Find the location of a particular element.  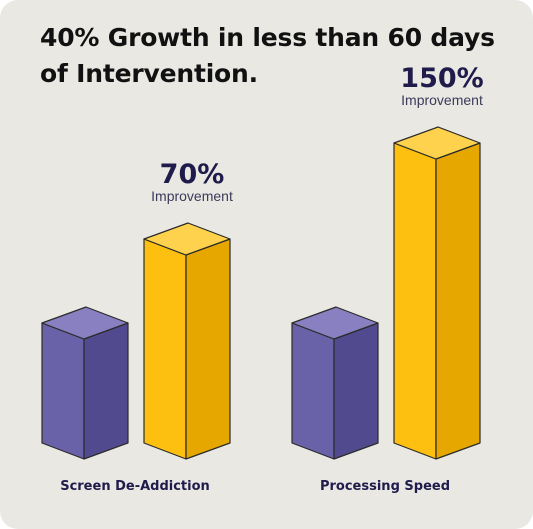

bar-baseline-screen-de-addiction-top is located at coordinates (85, 323).